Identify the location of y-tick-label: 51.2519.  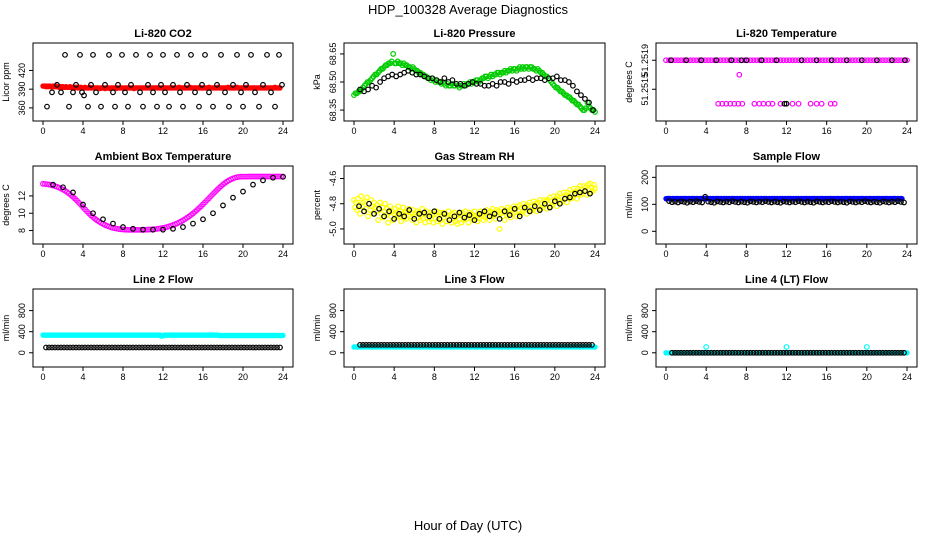
(645, 60).